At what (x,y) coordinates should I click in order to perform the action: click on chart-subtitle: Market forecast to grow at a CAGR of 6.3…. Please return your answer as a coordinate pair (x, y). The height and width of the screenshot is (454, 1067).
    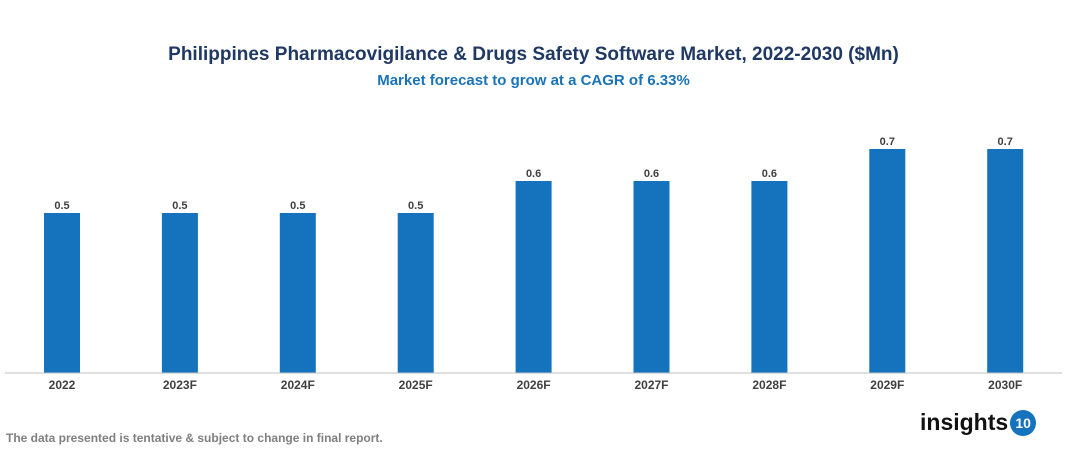
    Looking at the image, I should click on (533, 80).